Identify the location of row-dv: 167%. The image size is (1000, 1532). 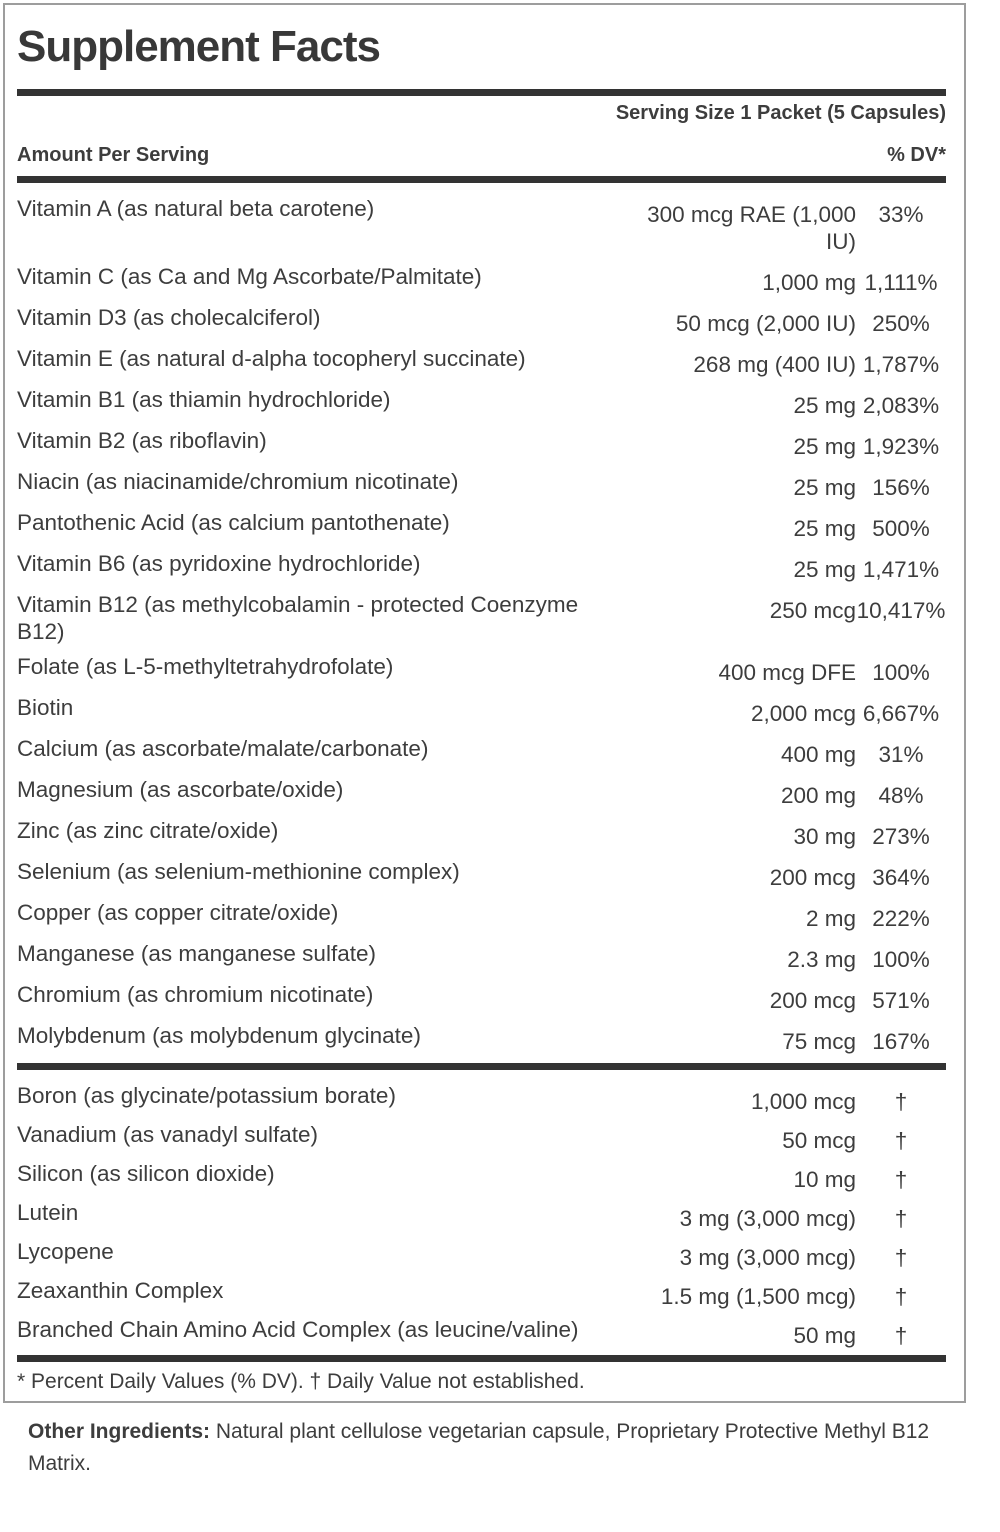
(901, 1041).